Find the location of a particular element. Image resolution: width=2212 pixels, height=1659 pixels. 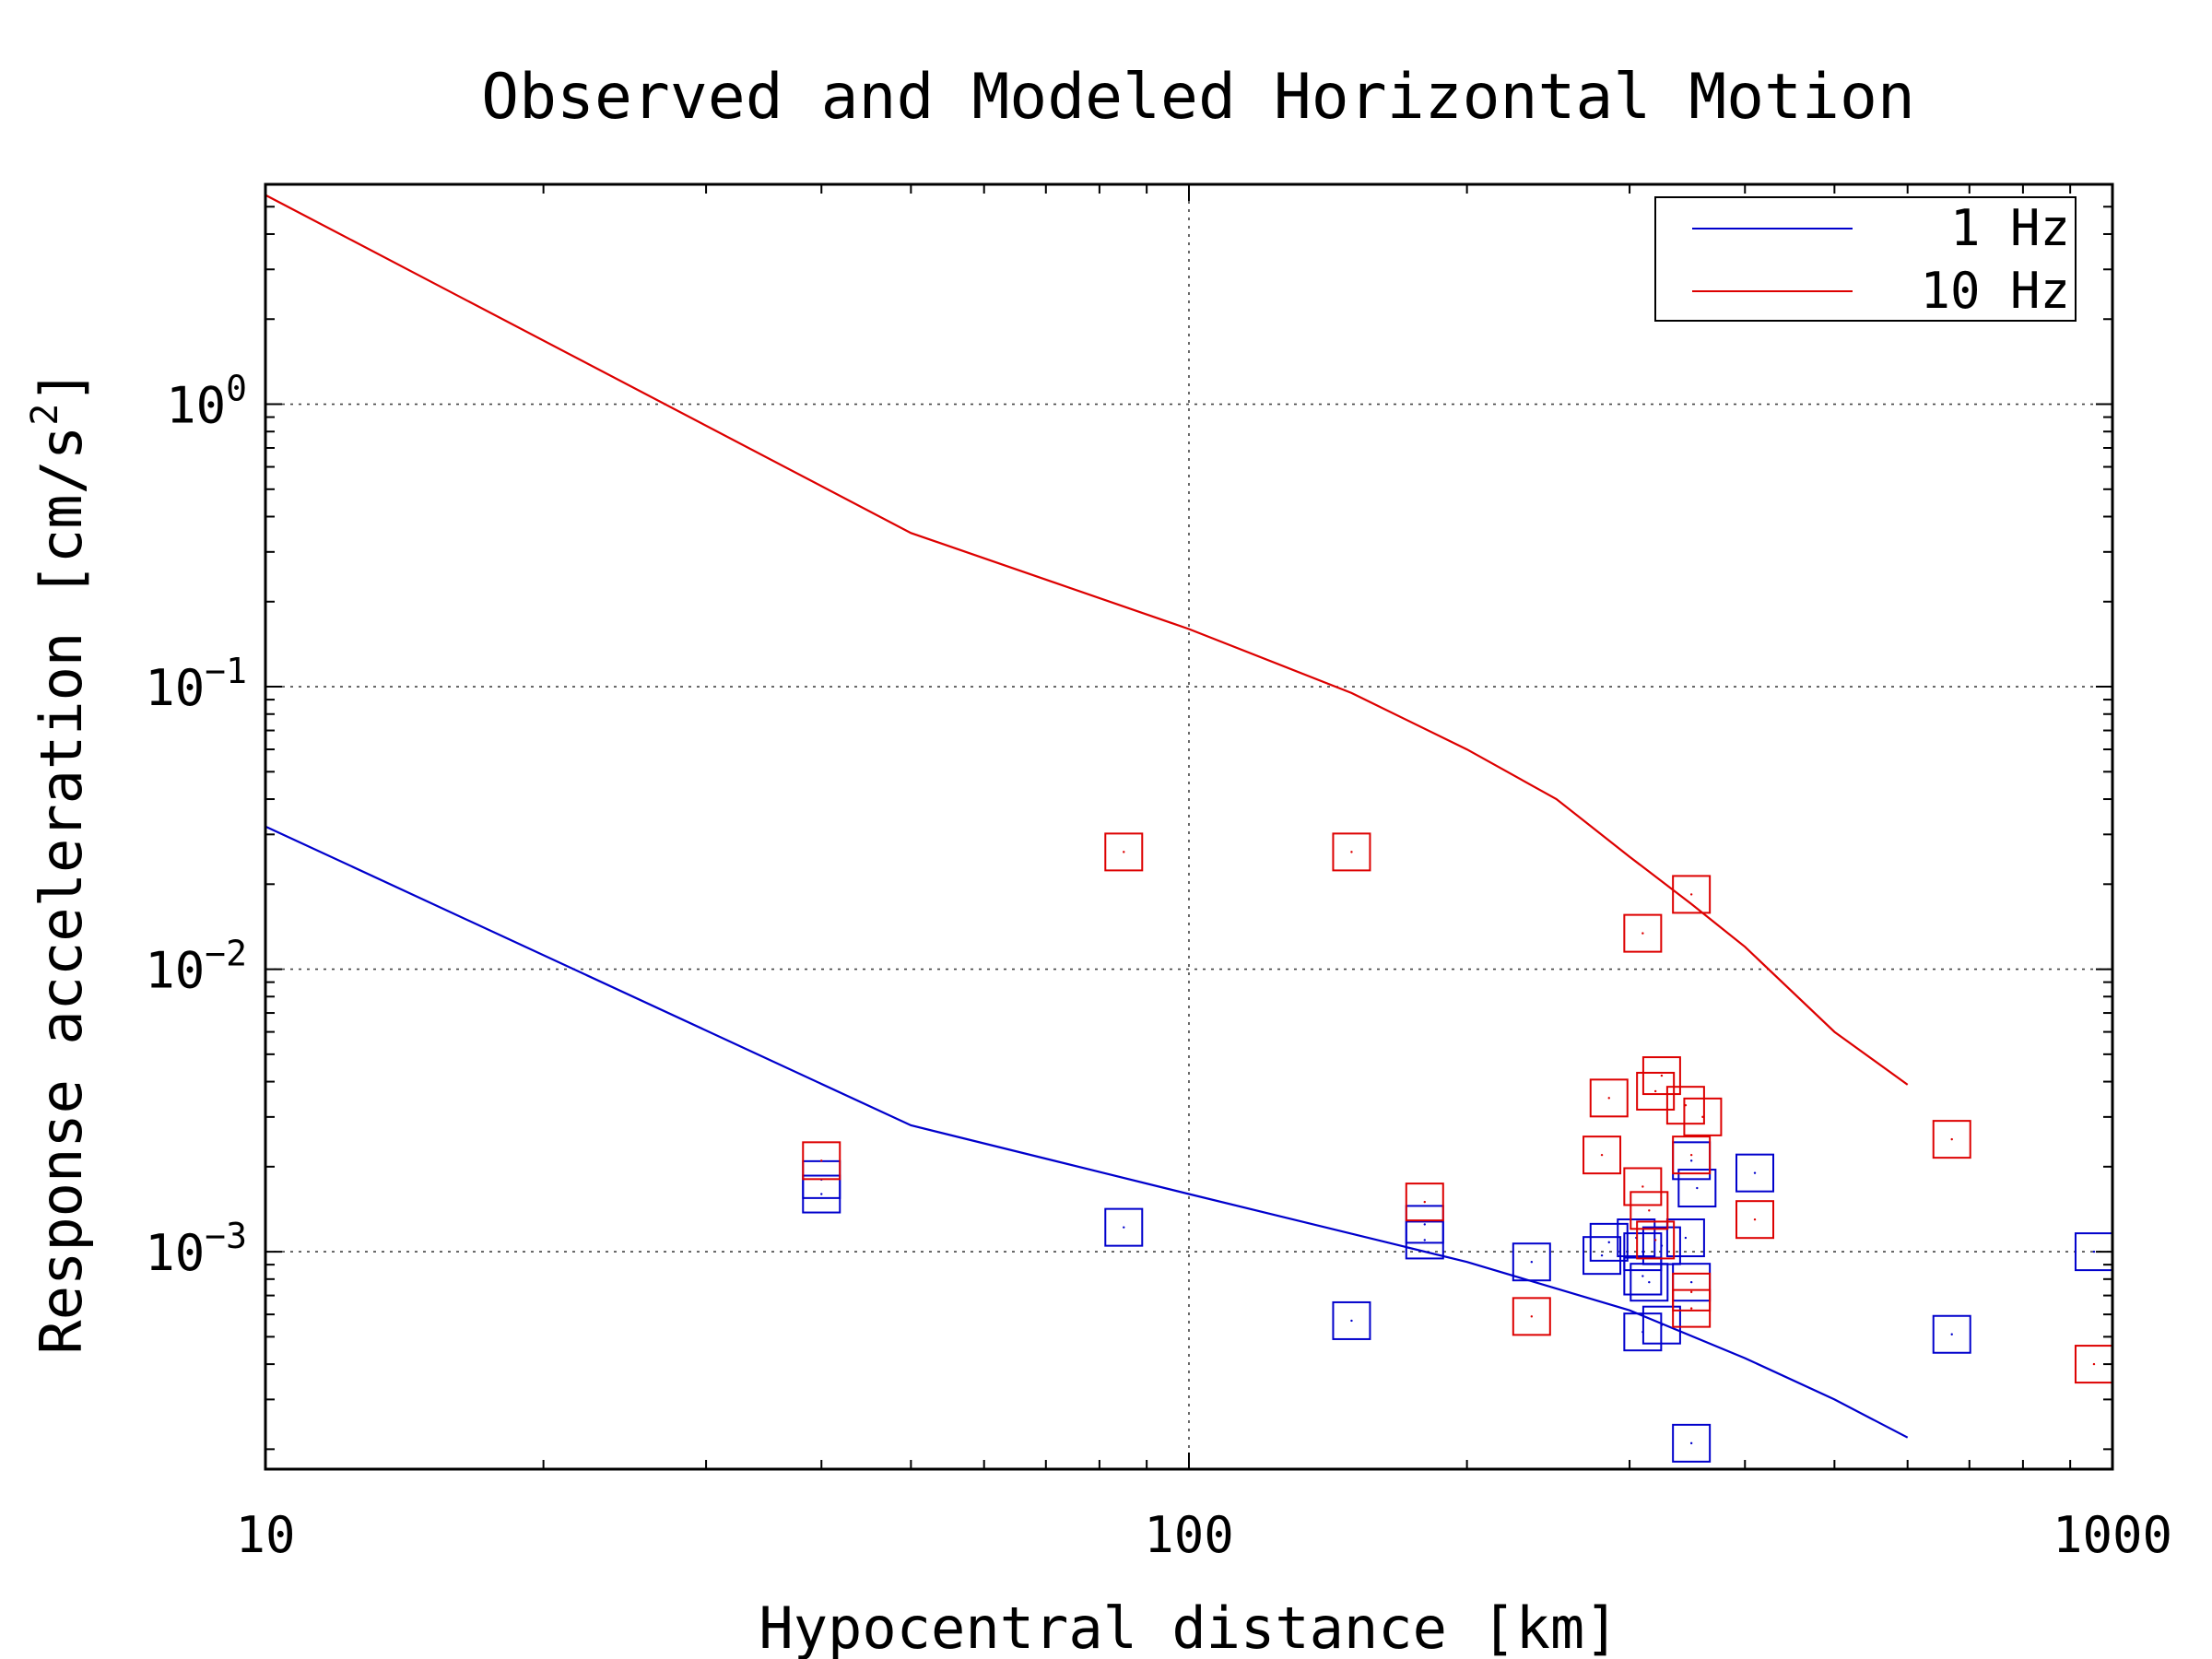

y-axis-label-end: ] is located at coordinates (61, 386).